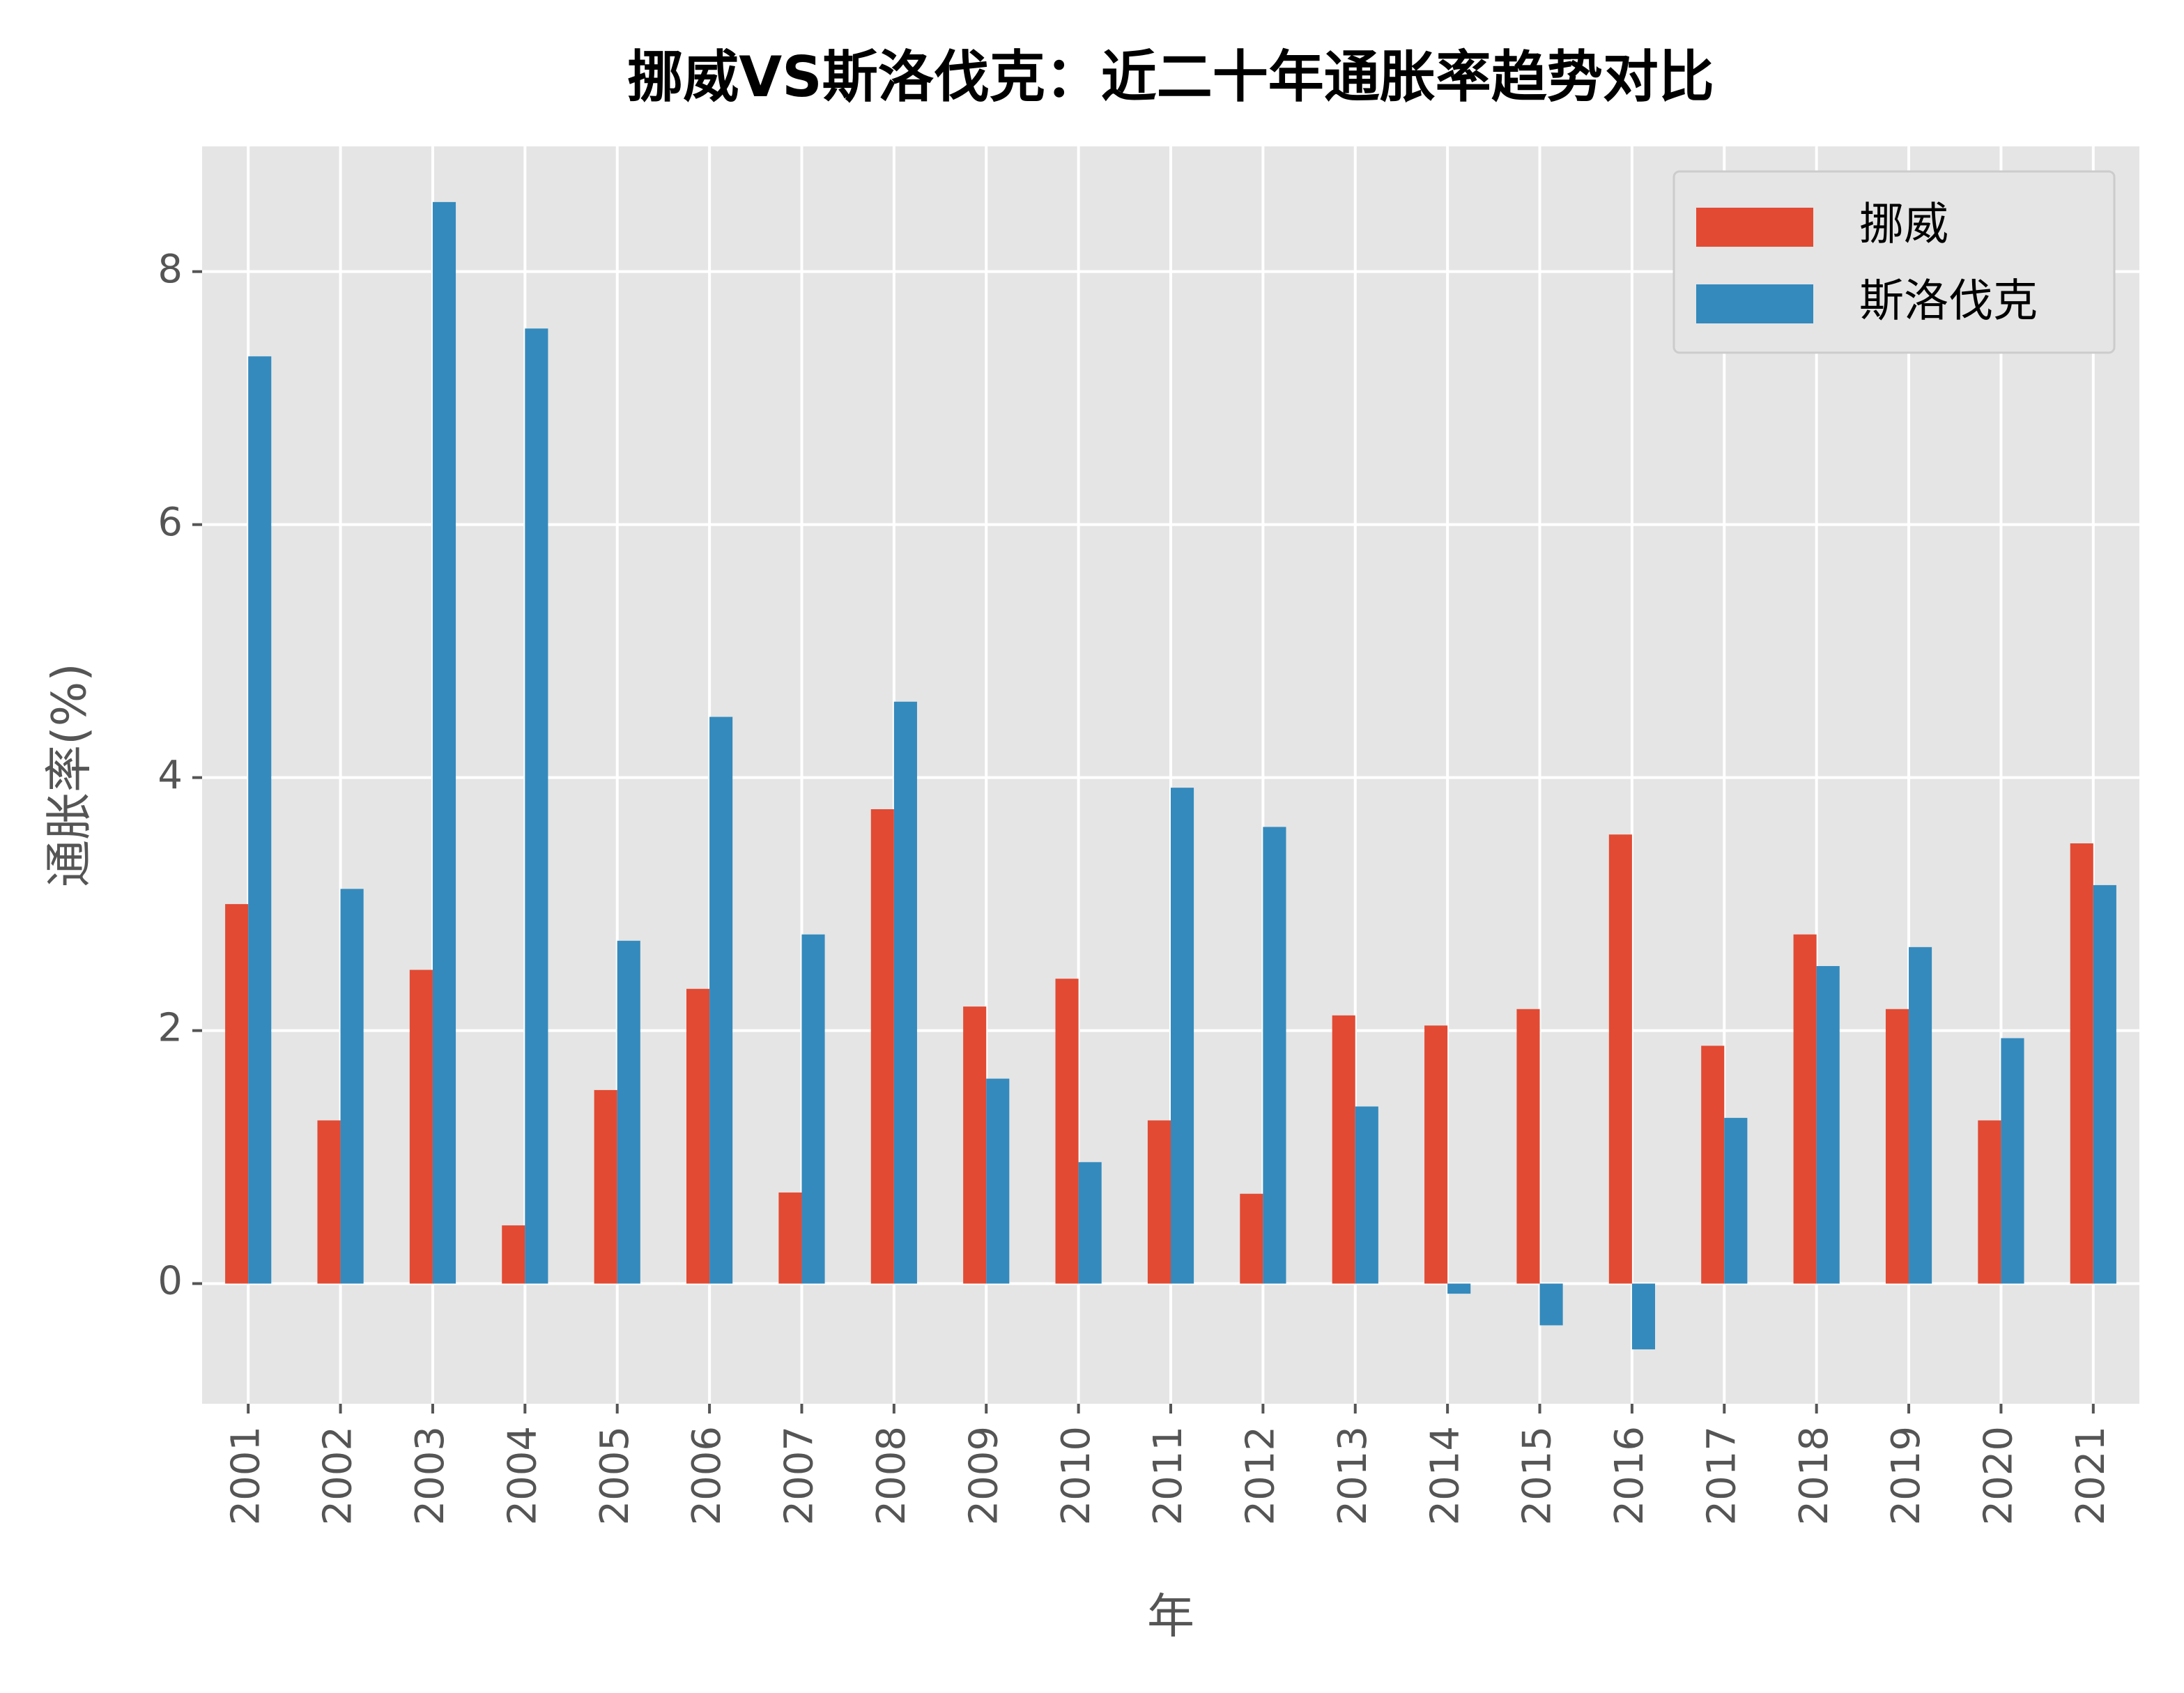 This screenshot has width=2184, height=1693. Describe the element at coordinates (1445, 1476) in the screenshot. I see `x-tick-label: 2014` at that location.